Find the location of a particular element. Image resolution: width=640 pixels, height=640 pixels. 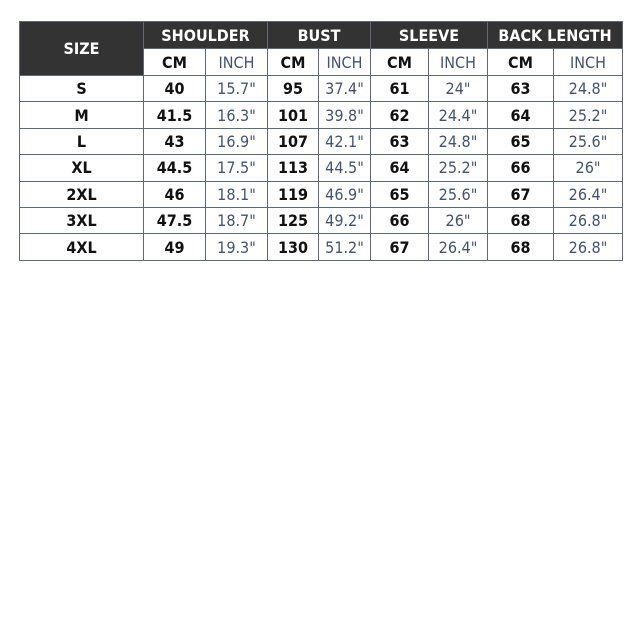

table-row: 4XL 49 19.3" 130 51.2" 67 26.4" 68 26.8" is located at coordinates (321, 247).